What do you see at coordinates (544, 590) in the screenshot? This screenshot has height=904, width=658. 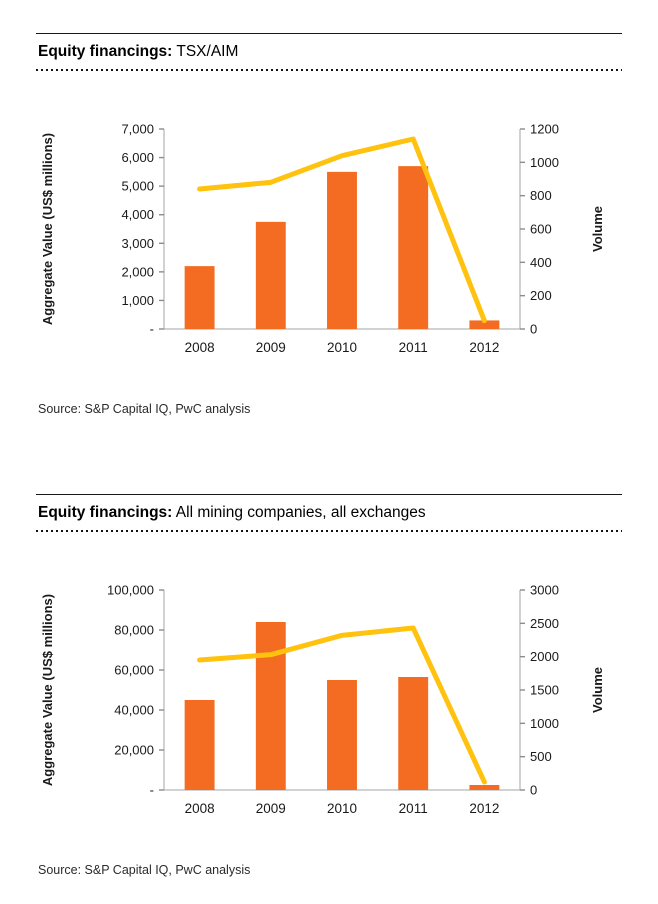 I see `right-tick-label: 3000` at bounding box center [544, 590].